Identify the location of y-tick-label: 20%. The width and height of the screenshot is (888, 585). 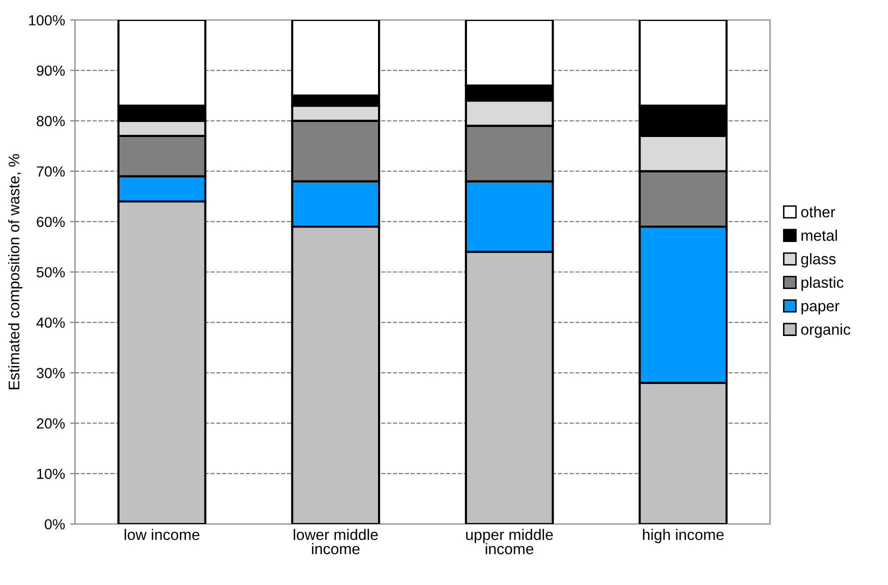
(50, 423).